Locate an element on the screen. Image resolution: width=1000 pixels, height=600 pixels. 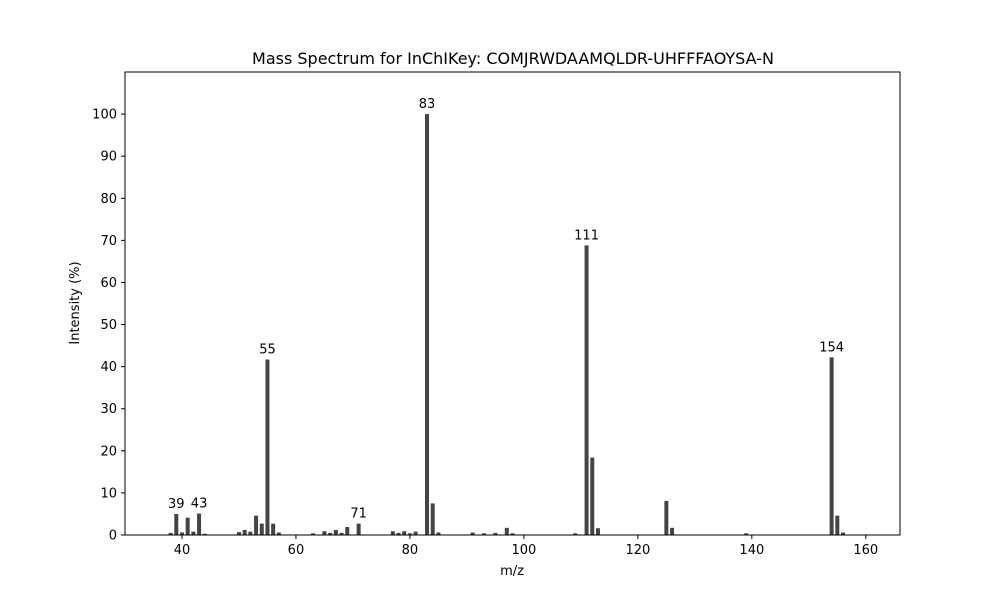
peak-label-111: 111 is located at coordinates (586, 235).